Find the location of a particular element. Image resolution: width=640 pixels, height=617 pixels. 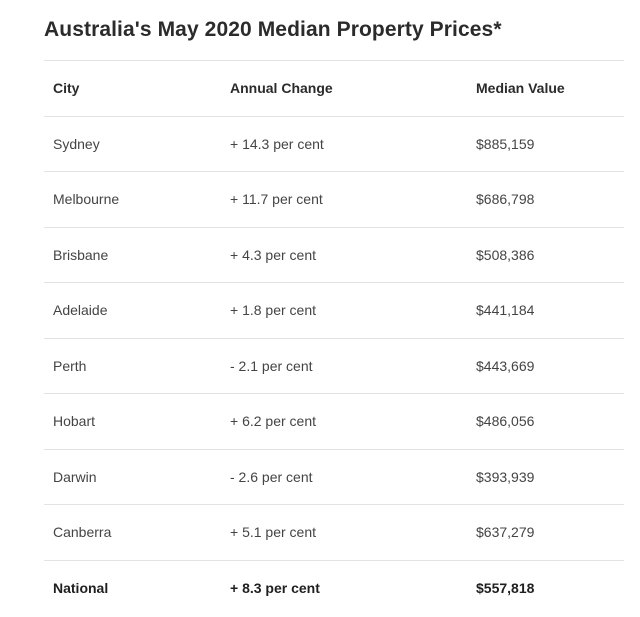

table-total-row: National + 8.3 per cent $557,818 is located at coordinates (334, 587).